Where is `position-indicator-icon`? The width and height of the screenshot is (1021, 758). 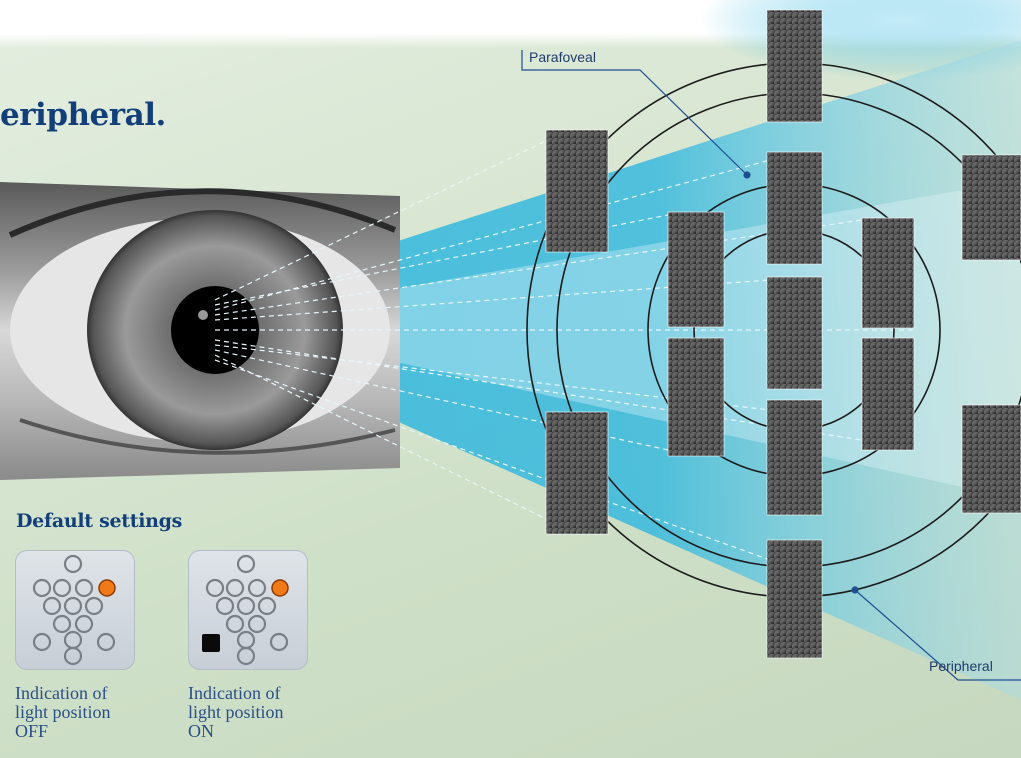 position-indicator-icon is located at coordinates (211, 643).